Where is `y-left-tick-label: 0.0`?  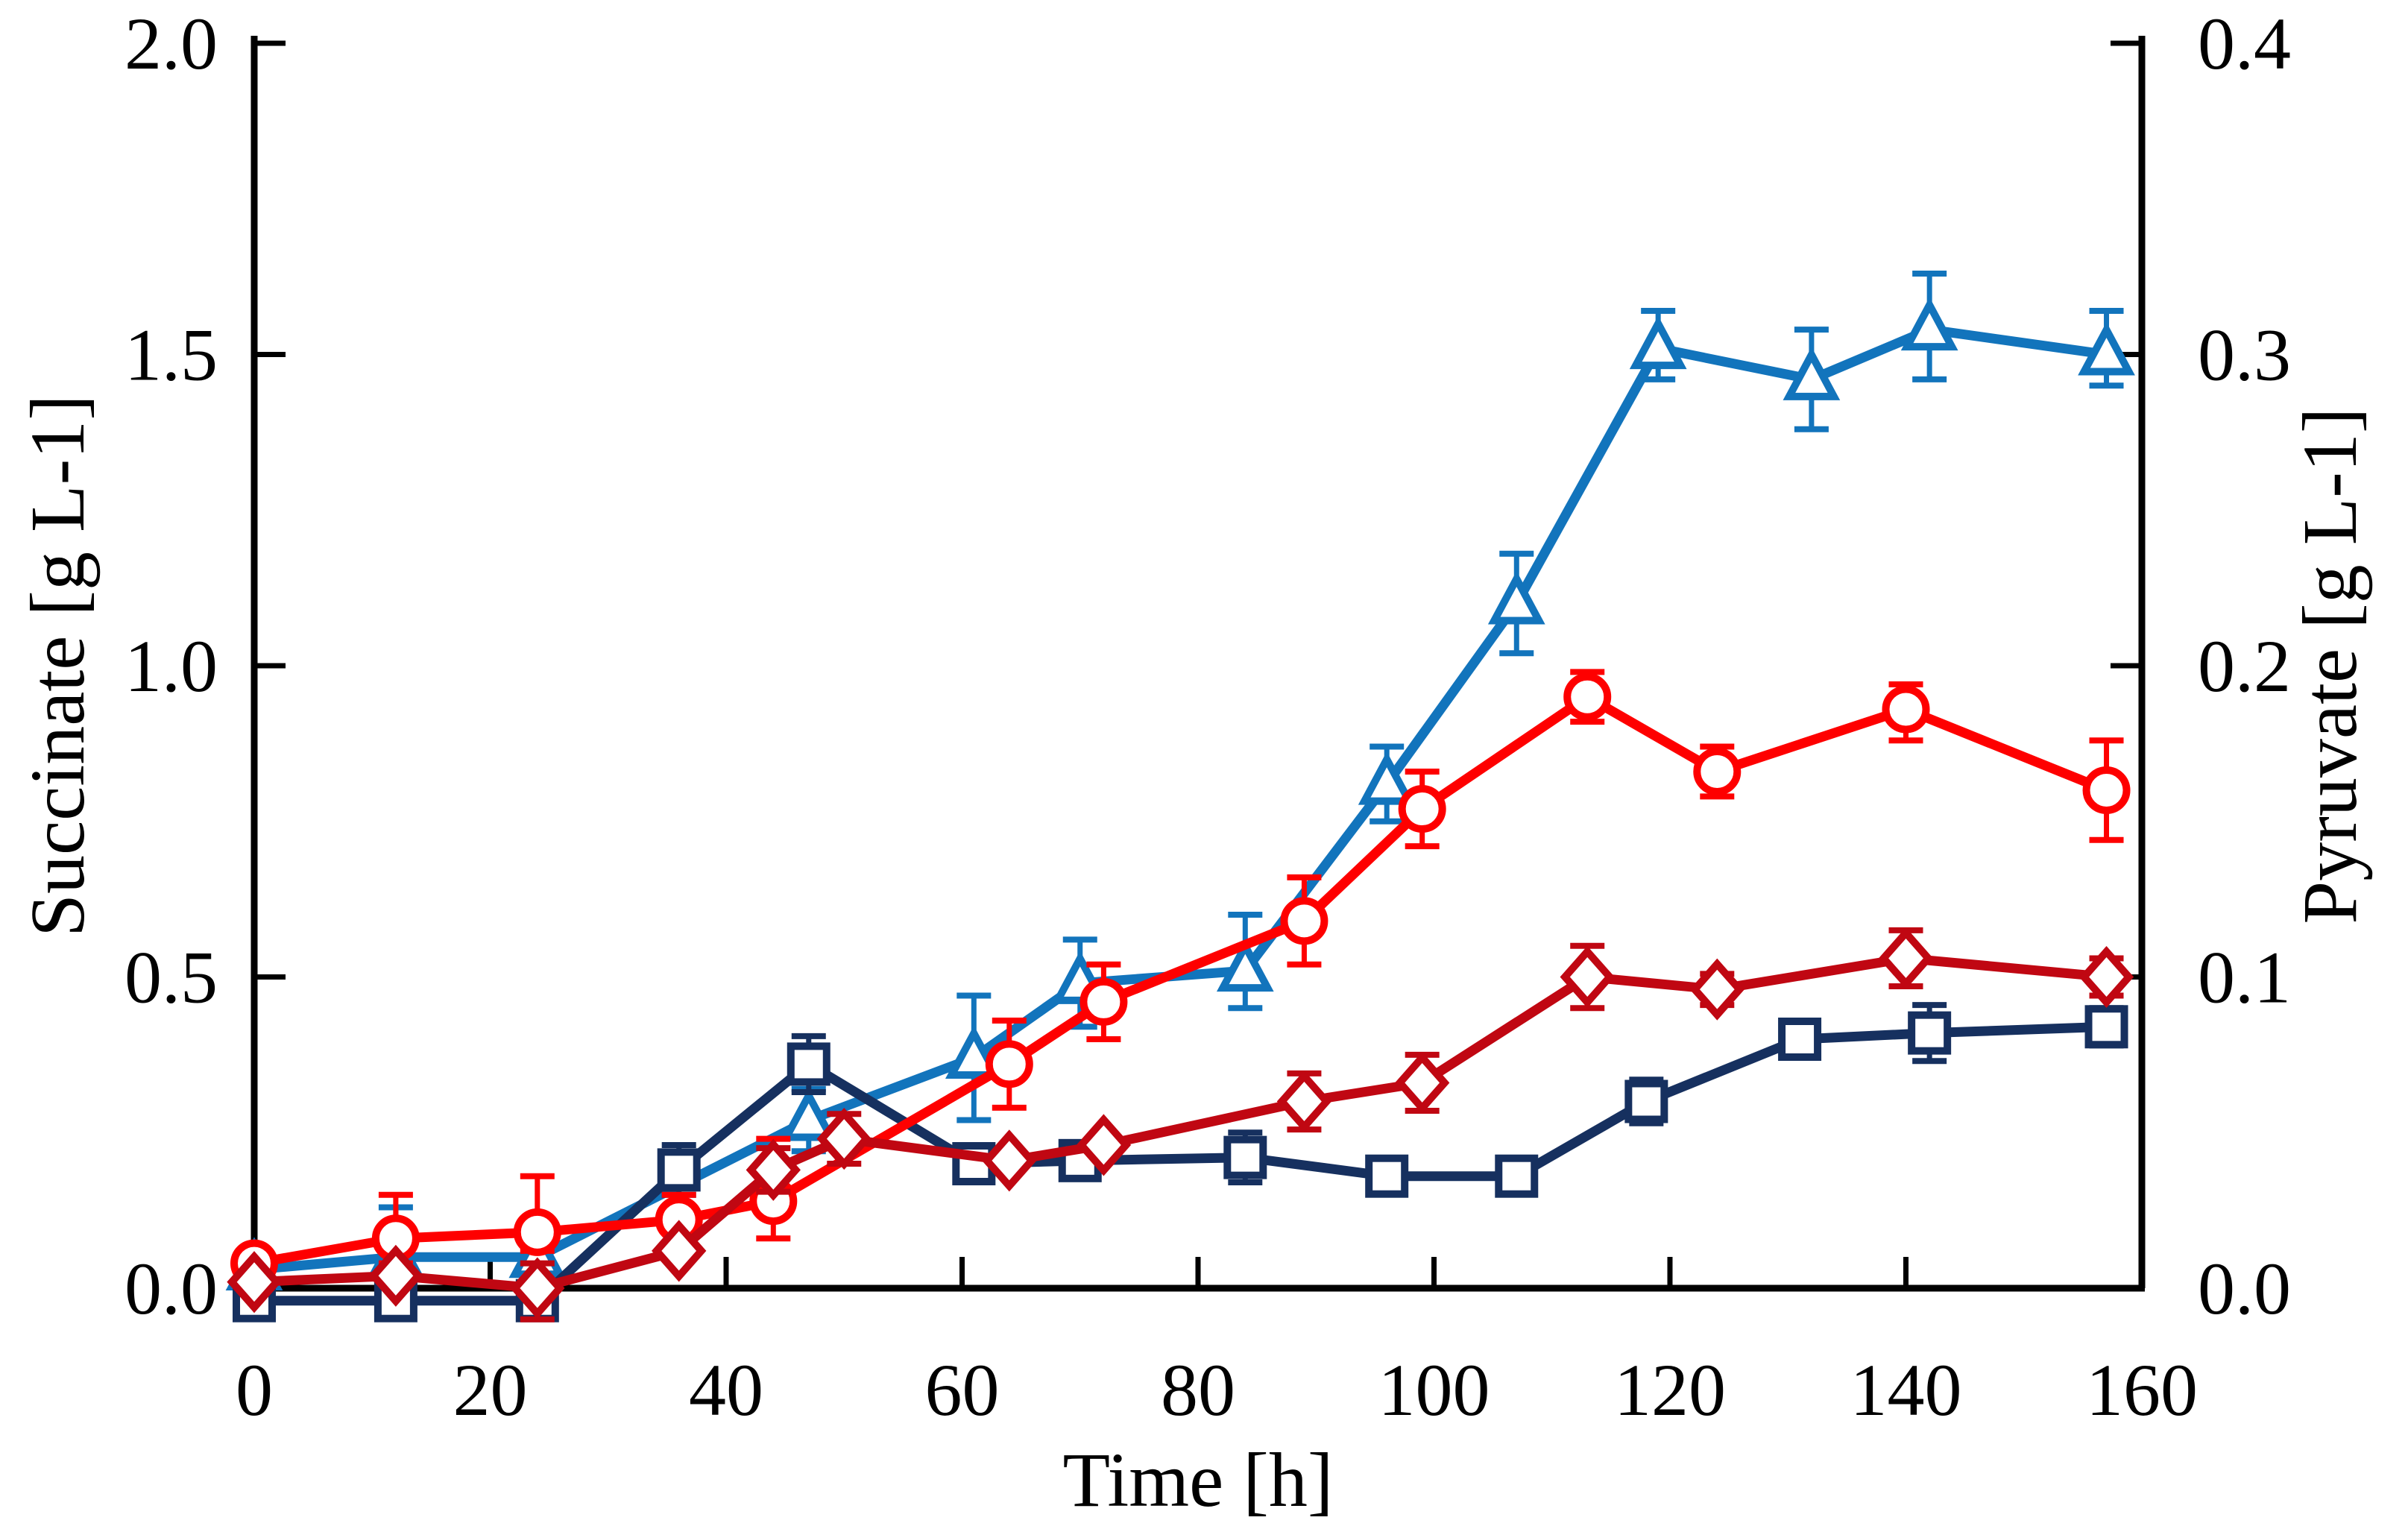 y-left-tick-label: 0.0 is located at coordinates (171, 1288).